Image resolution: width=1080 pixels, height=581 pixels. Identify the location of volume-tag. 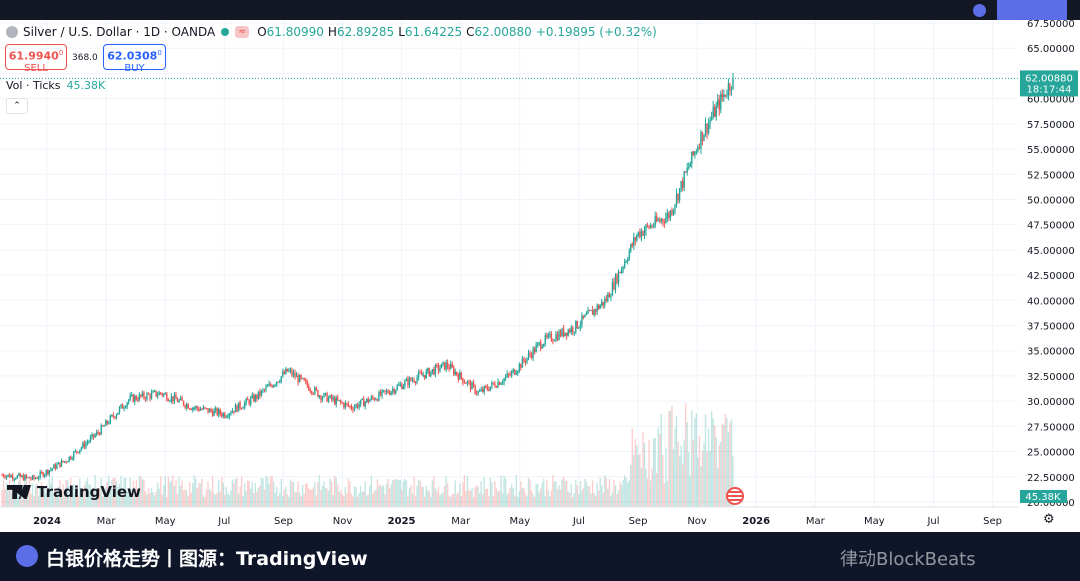
(1043, 496).